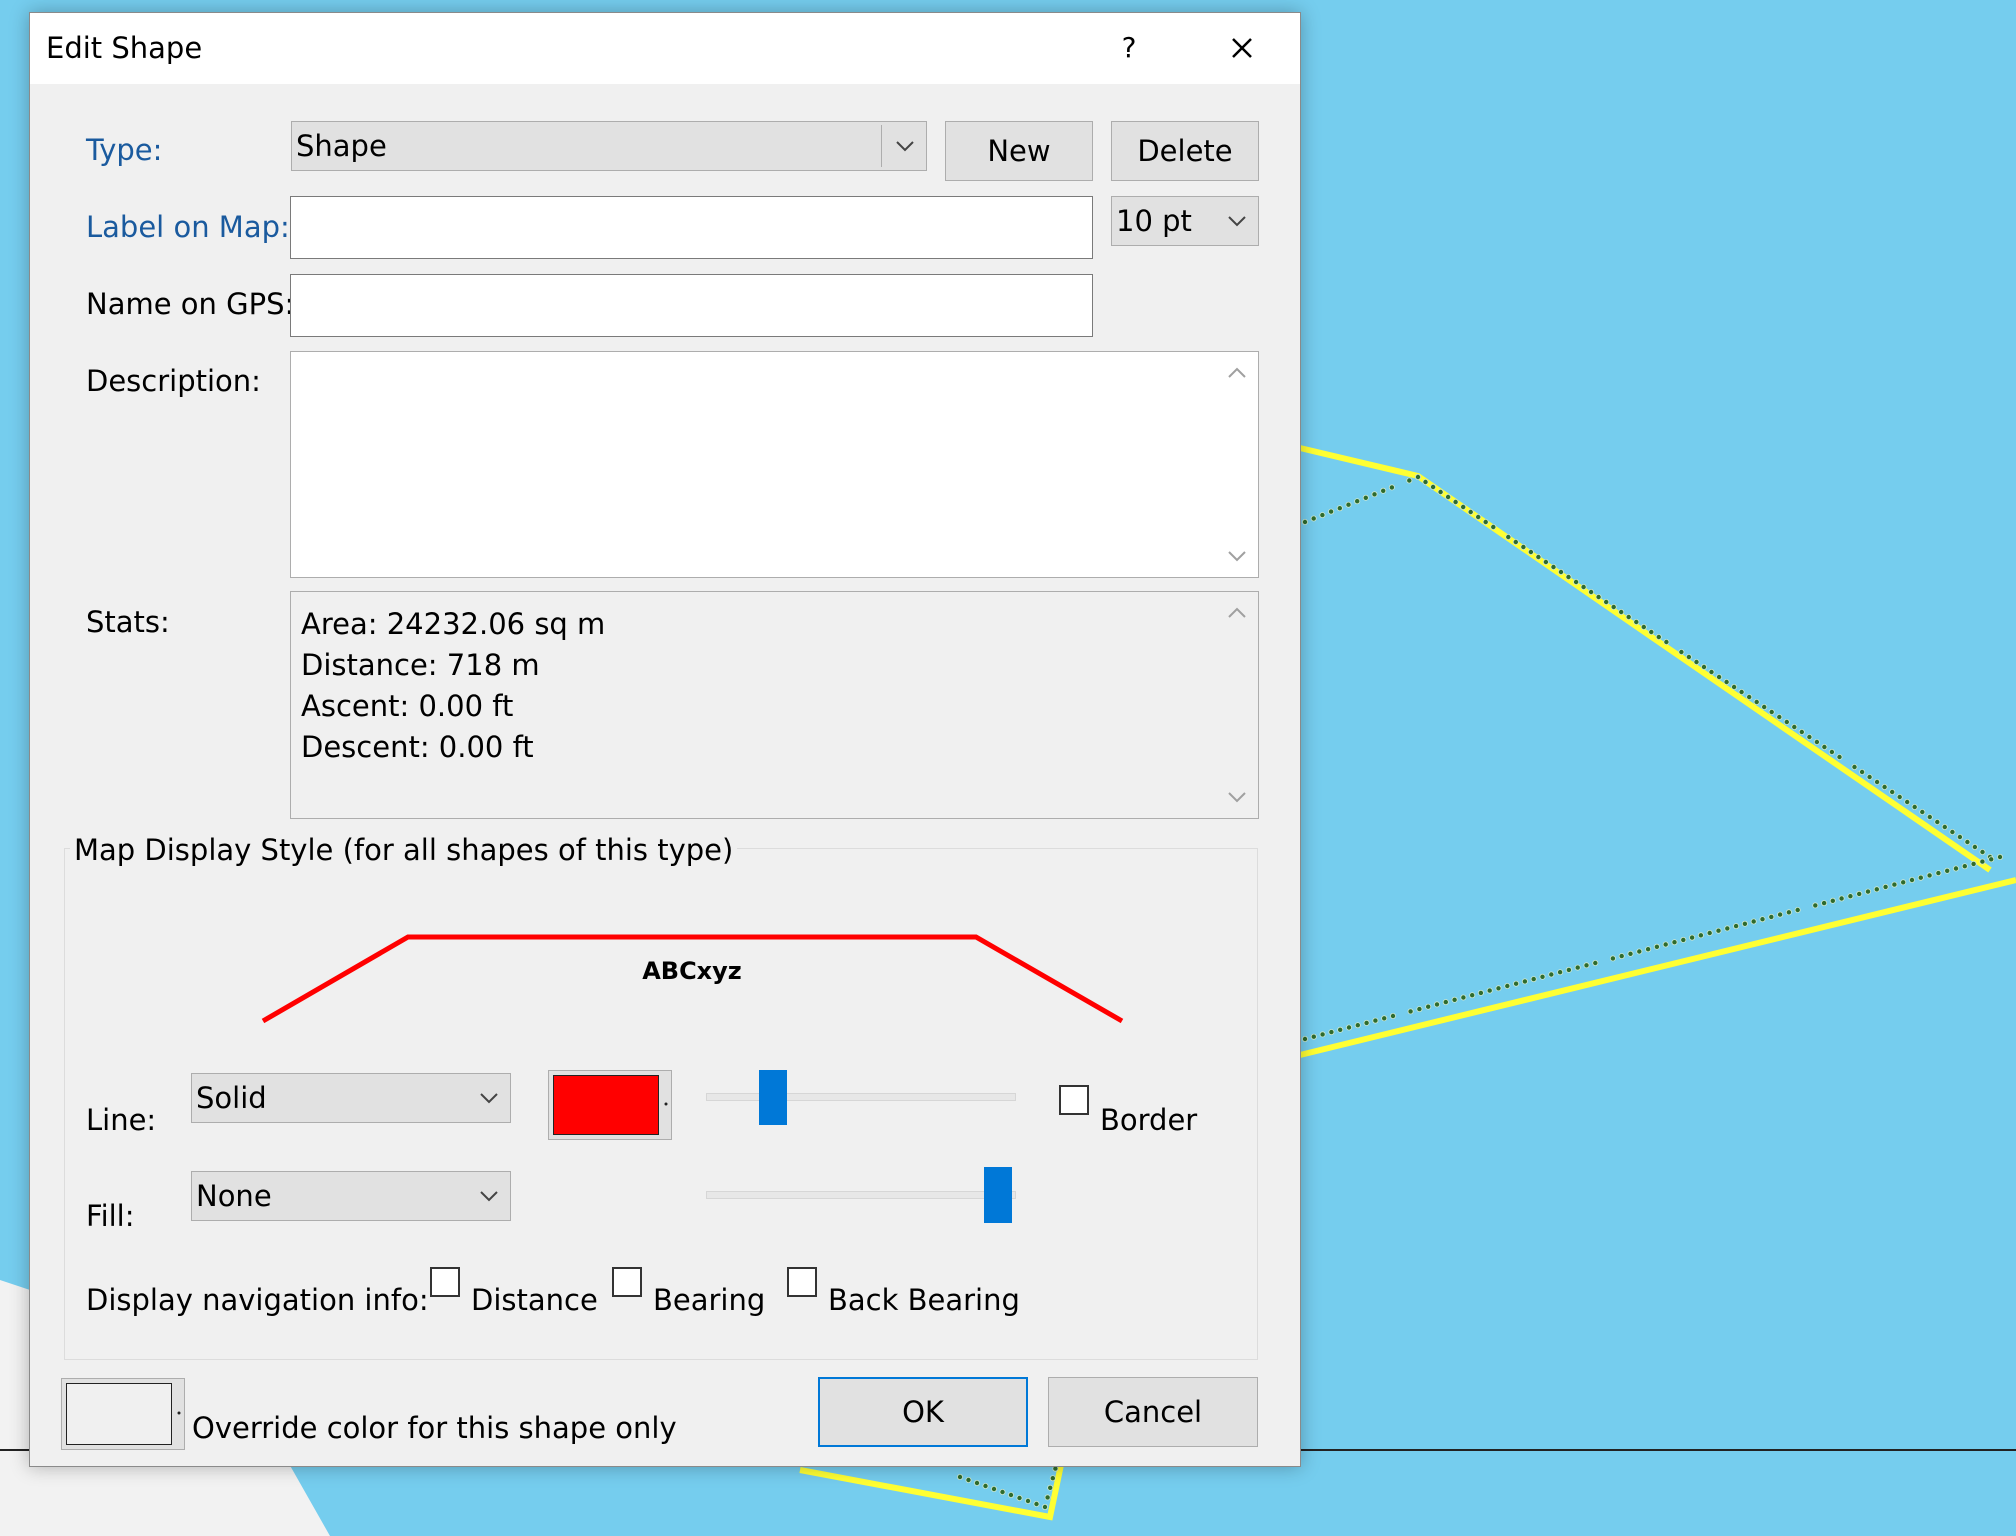  I want to click on line-label: Line:, so click(121, 1120).